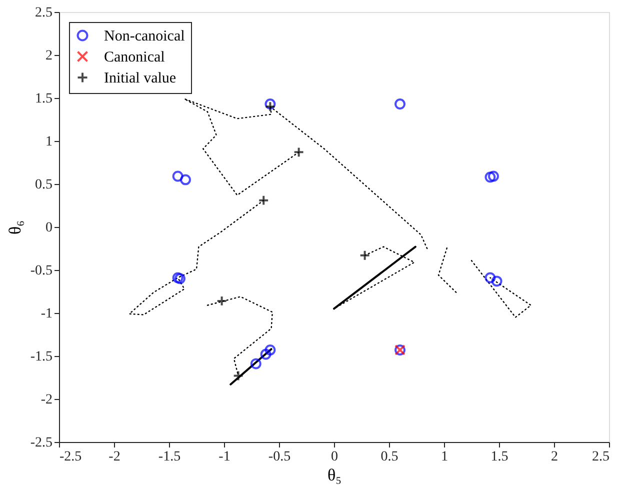 The width and height of the screenshot is (638, 503). I want to click on x-tick-label: -0.5, so click(279, 457).